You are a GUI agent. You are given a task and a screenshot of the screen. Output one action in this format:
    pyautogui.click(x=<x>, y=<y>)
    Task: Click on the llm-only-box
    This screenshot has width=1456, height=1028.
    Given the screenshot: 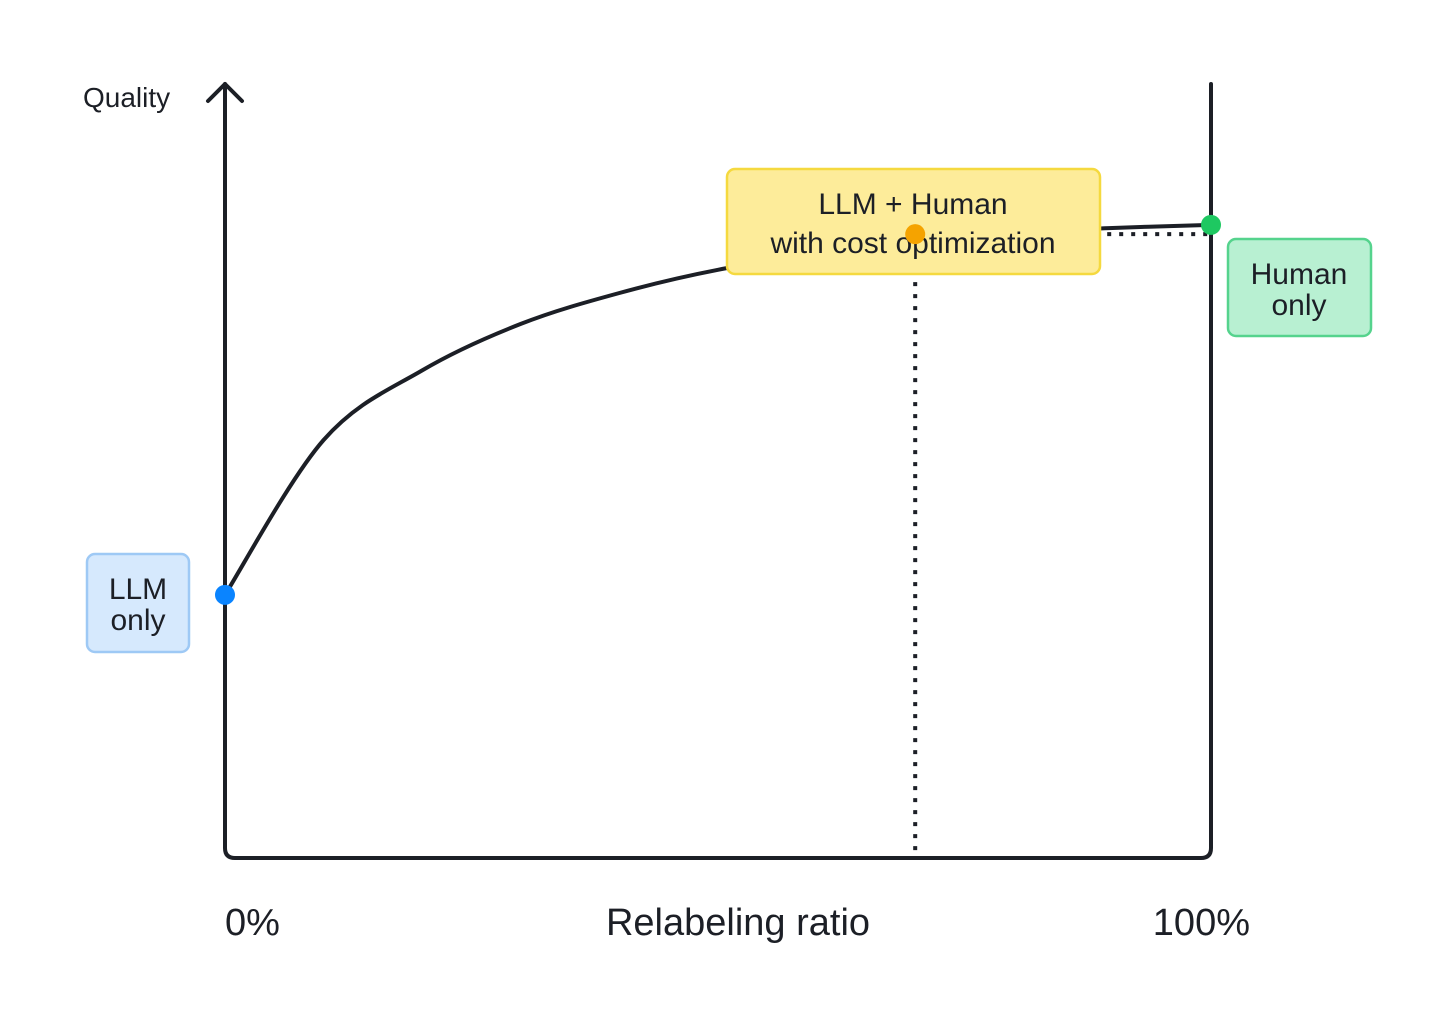 What is the action you would take?
    pyautogui.click(x=138, y=603)
    